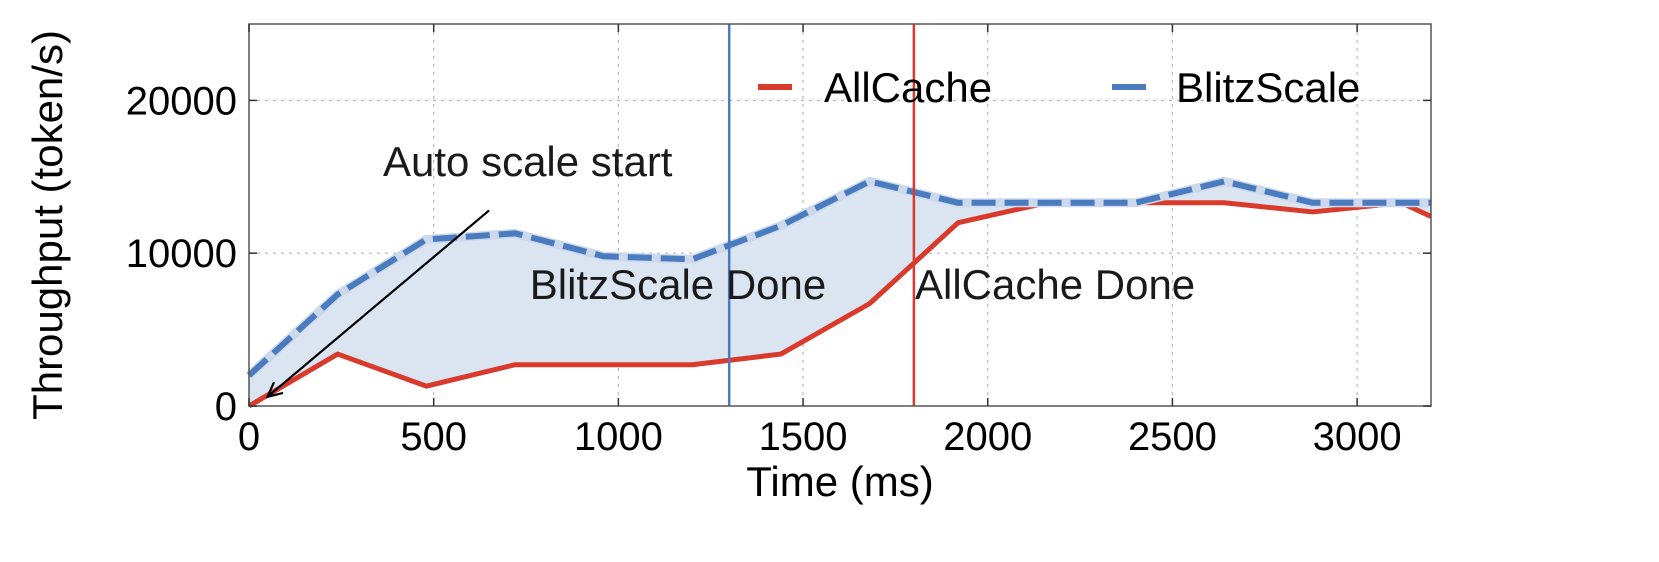 Image resolution: width=1659 pixels, height=562 pixels. Describe the element at coordinates (618, 437) in the screenshot. I see `x-tick-label: 1000` at that location.